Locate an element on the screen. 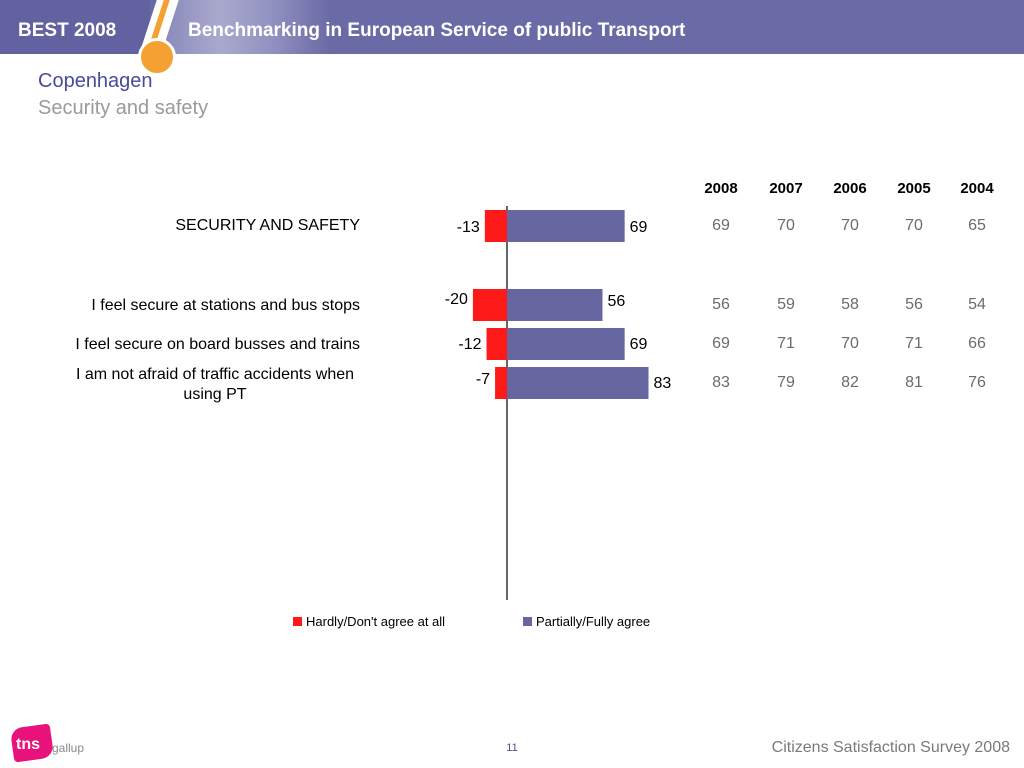  value-label-negative: -7 is located at coordinates (483, 379).